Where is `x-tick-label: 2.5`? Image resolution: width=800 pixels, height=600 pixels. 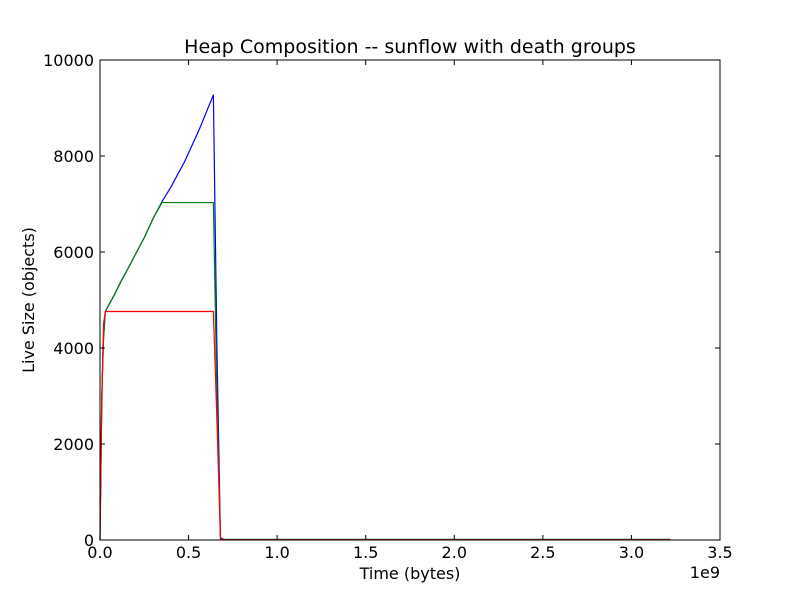
x-tick-label: 2.5 is located at coordinates (542, 552).